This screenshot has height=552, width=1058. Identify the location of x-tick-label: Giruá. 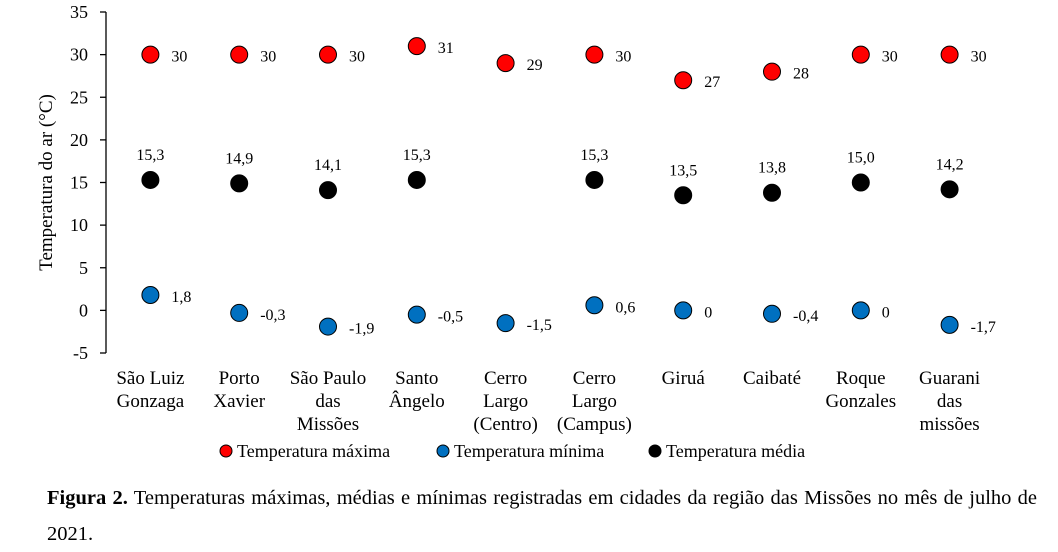
(684, 378).